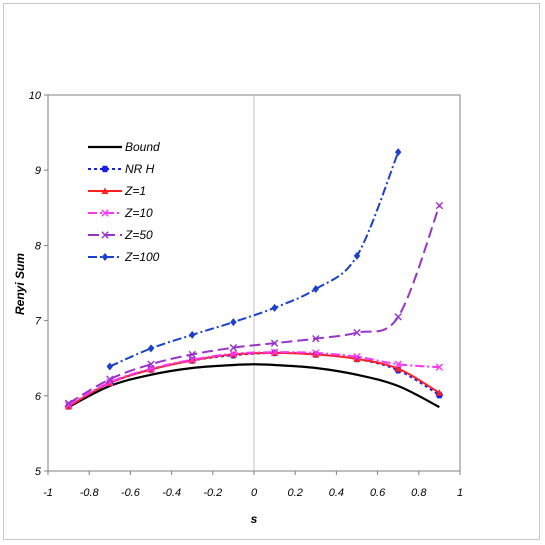 This screenshot has height=545, width=545. Describe the element at coordinates (120, 213) in the screenshot. I see `legend-item: Z=10` at that location.